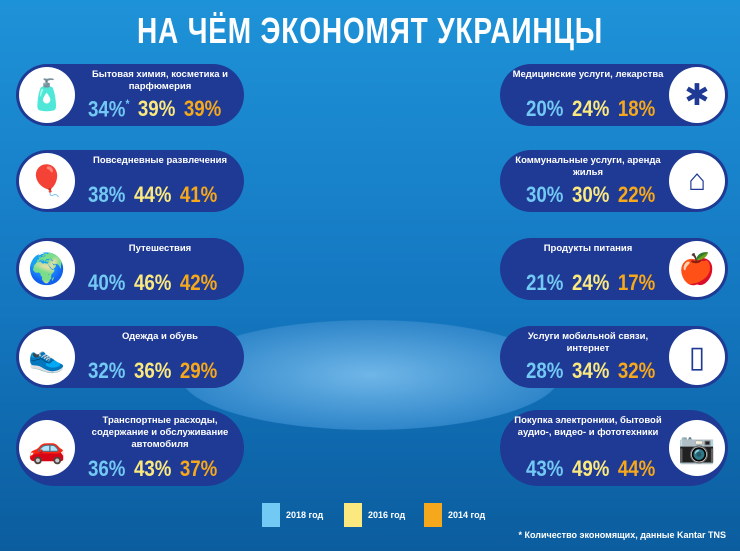  Describe the element at coordinates (588, 342) in the screenshot. I see `category-label: Услуги мобильной связи, интернет` at that location.